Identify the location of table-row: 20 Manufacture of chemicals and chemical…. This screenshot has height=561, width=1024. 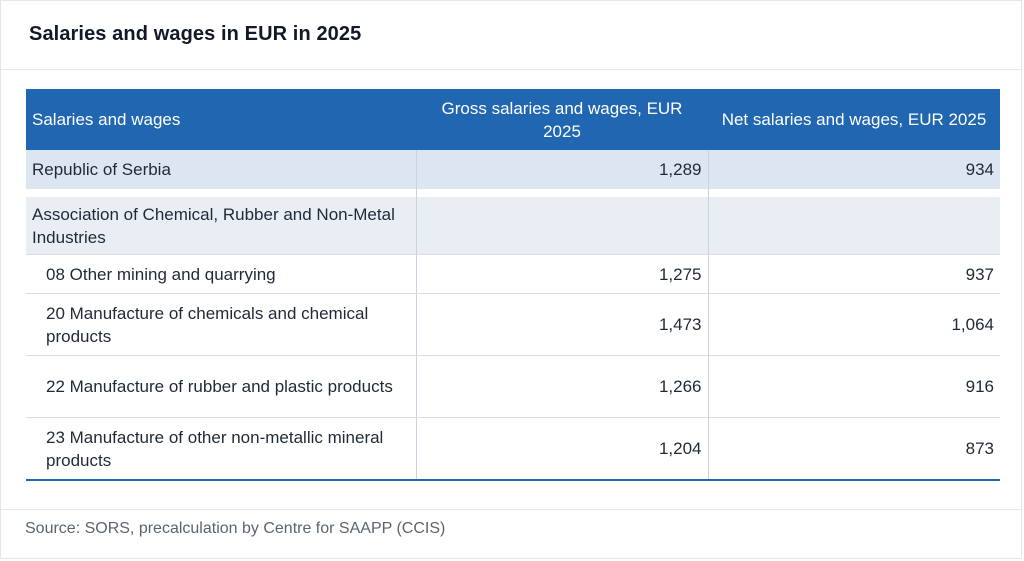
(513, 324).